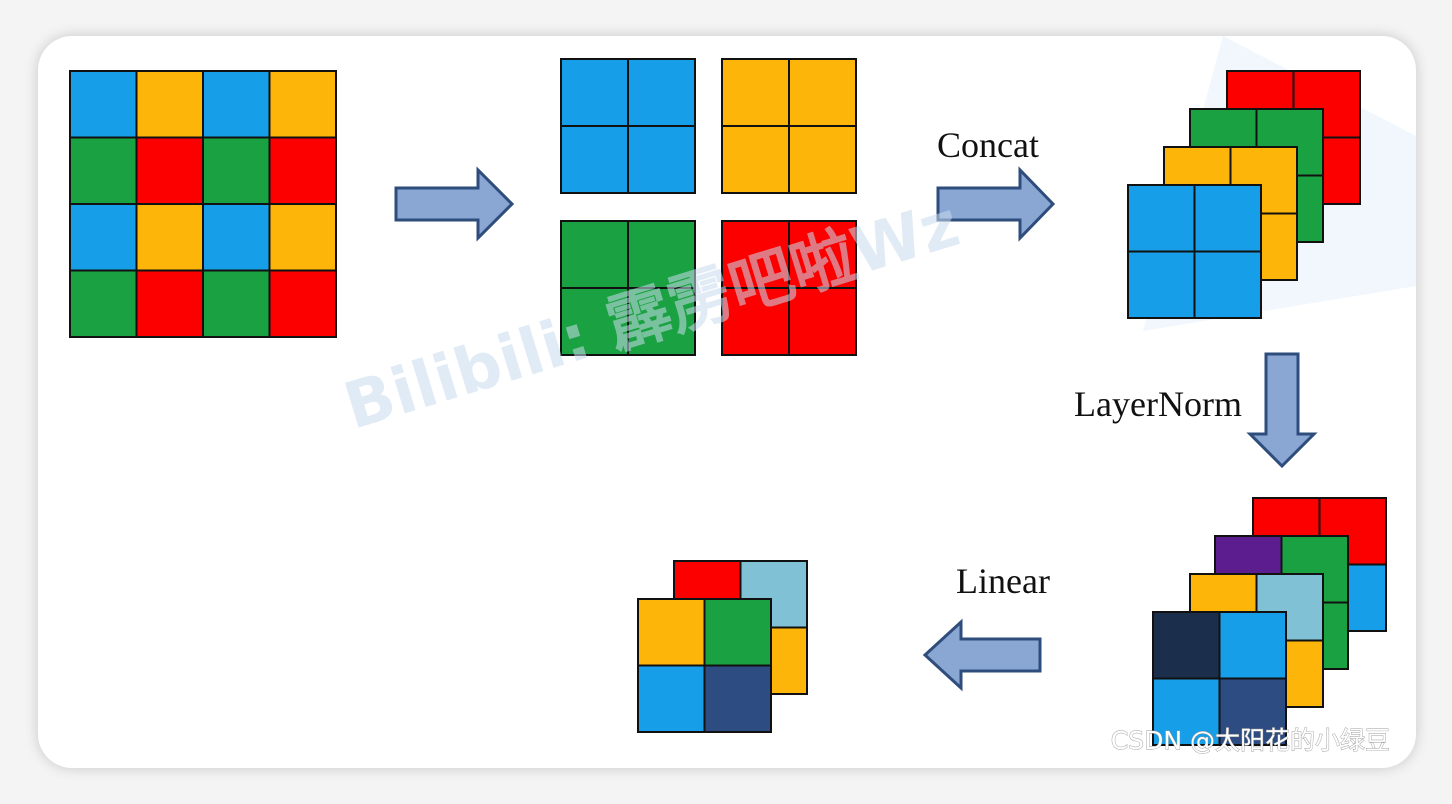 This screenshot has height=804, width=1452. What do you see at coordinates (236, 170) in the screenshot?
I see `input-cell-r2-c3` at bounding box center [236, 170].